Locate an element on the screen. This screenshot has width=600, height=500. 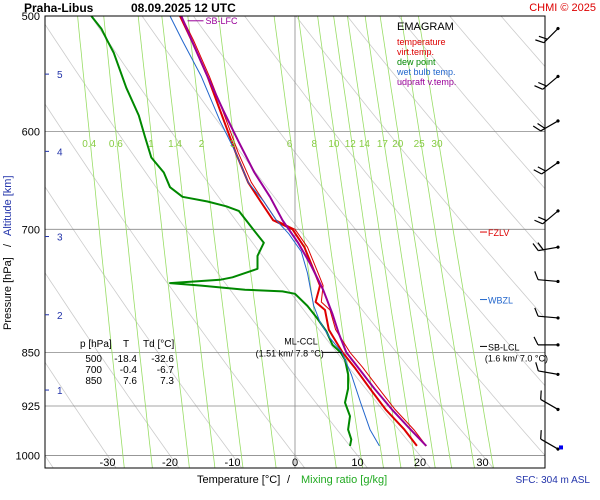
mixing-ratio-label: 10 is located at coordinates (334, 144).